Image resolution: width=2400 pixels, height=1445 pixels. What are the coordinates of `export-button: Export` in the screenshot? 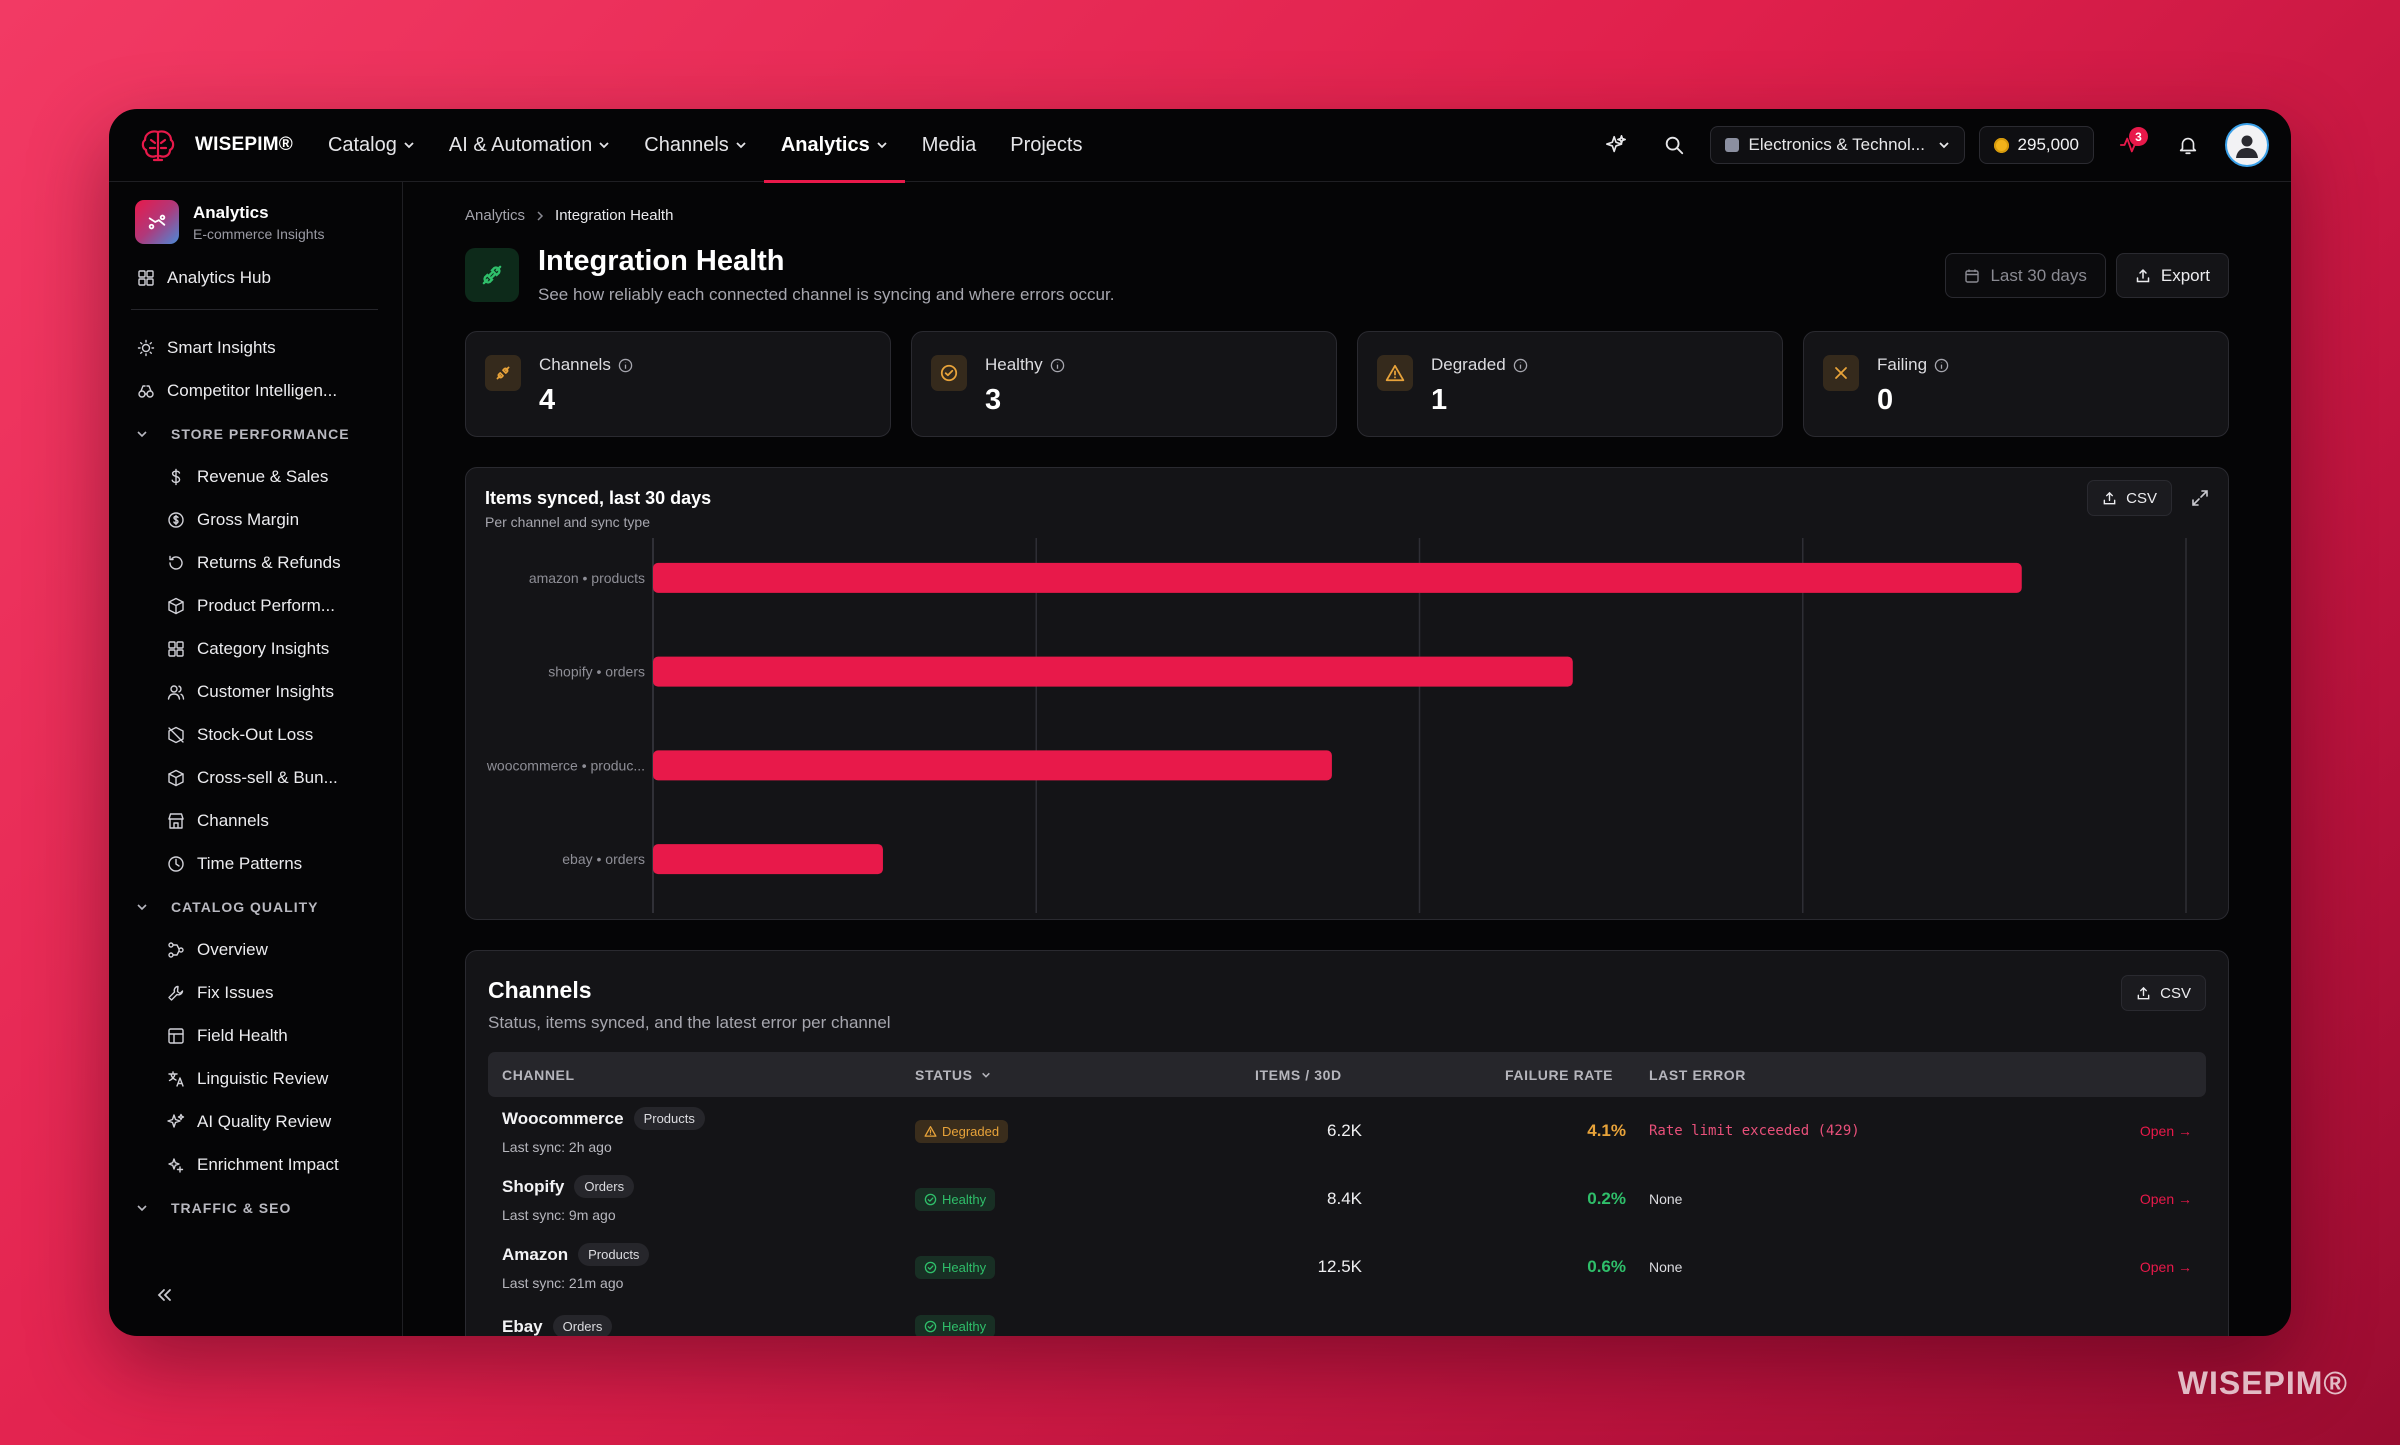 It's located at (2172, 275).